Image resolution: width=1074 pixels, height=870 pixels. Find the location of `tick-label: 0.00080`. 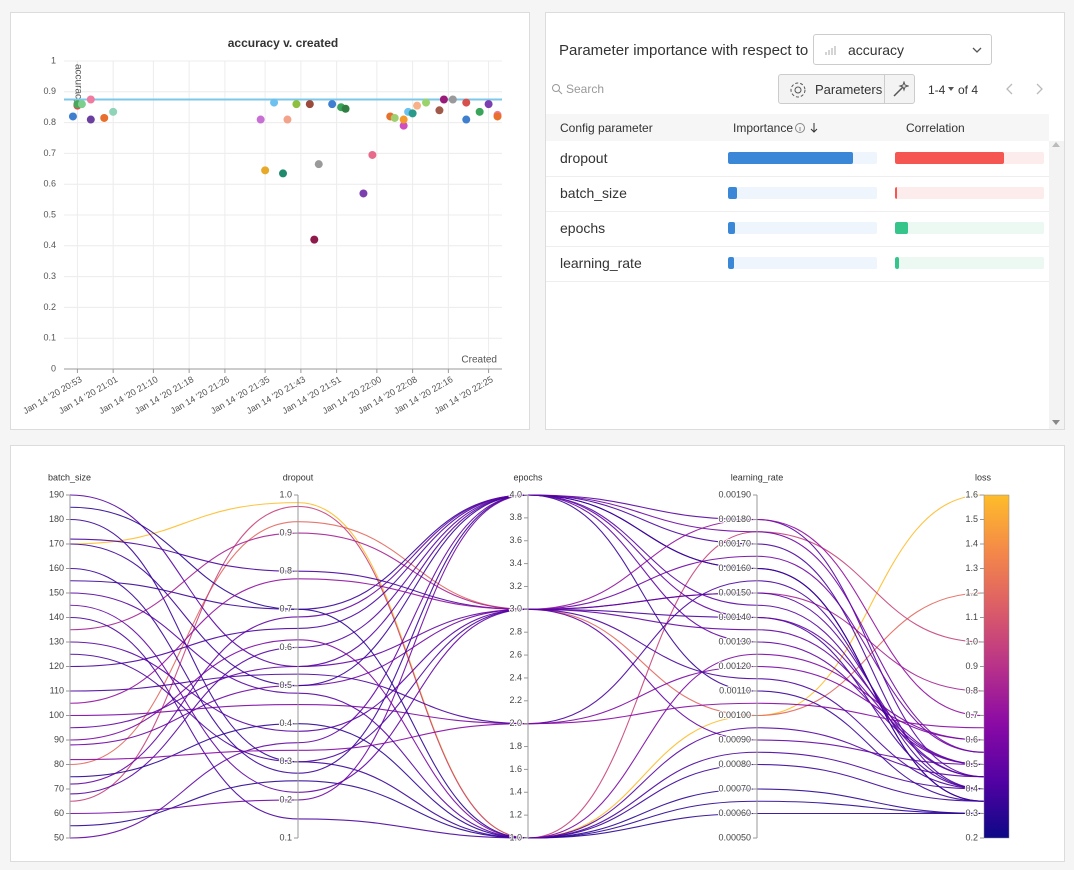

tick-label: 0.00080 is located at coordinates (734, 764).